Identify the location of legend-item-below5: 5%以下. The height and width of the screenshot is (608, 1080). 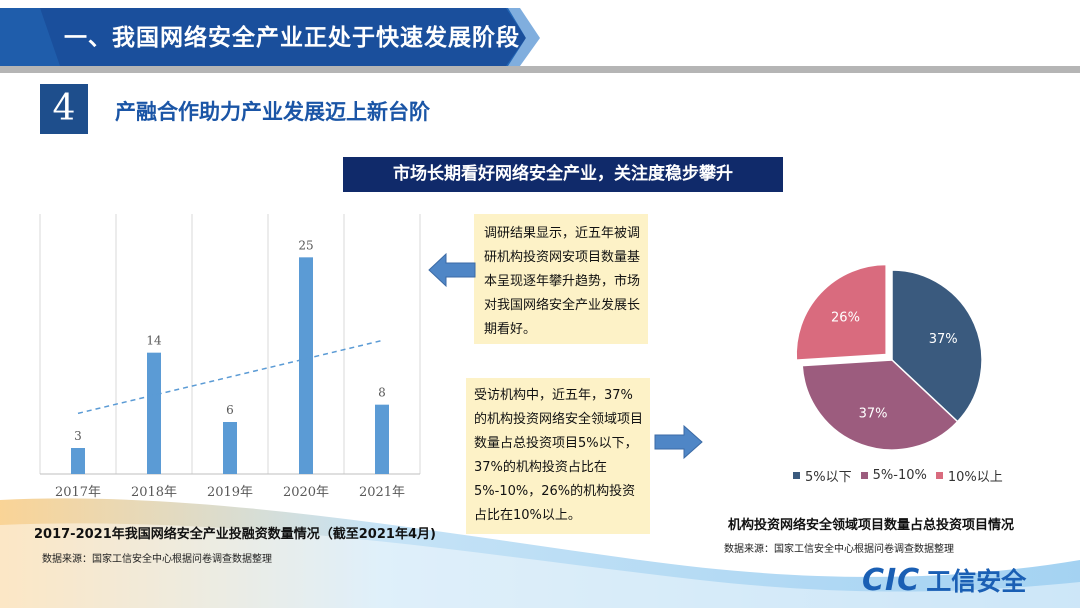
(822, 475).